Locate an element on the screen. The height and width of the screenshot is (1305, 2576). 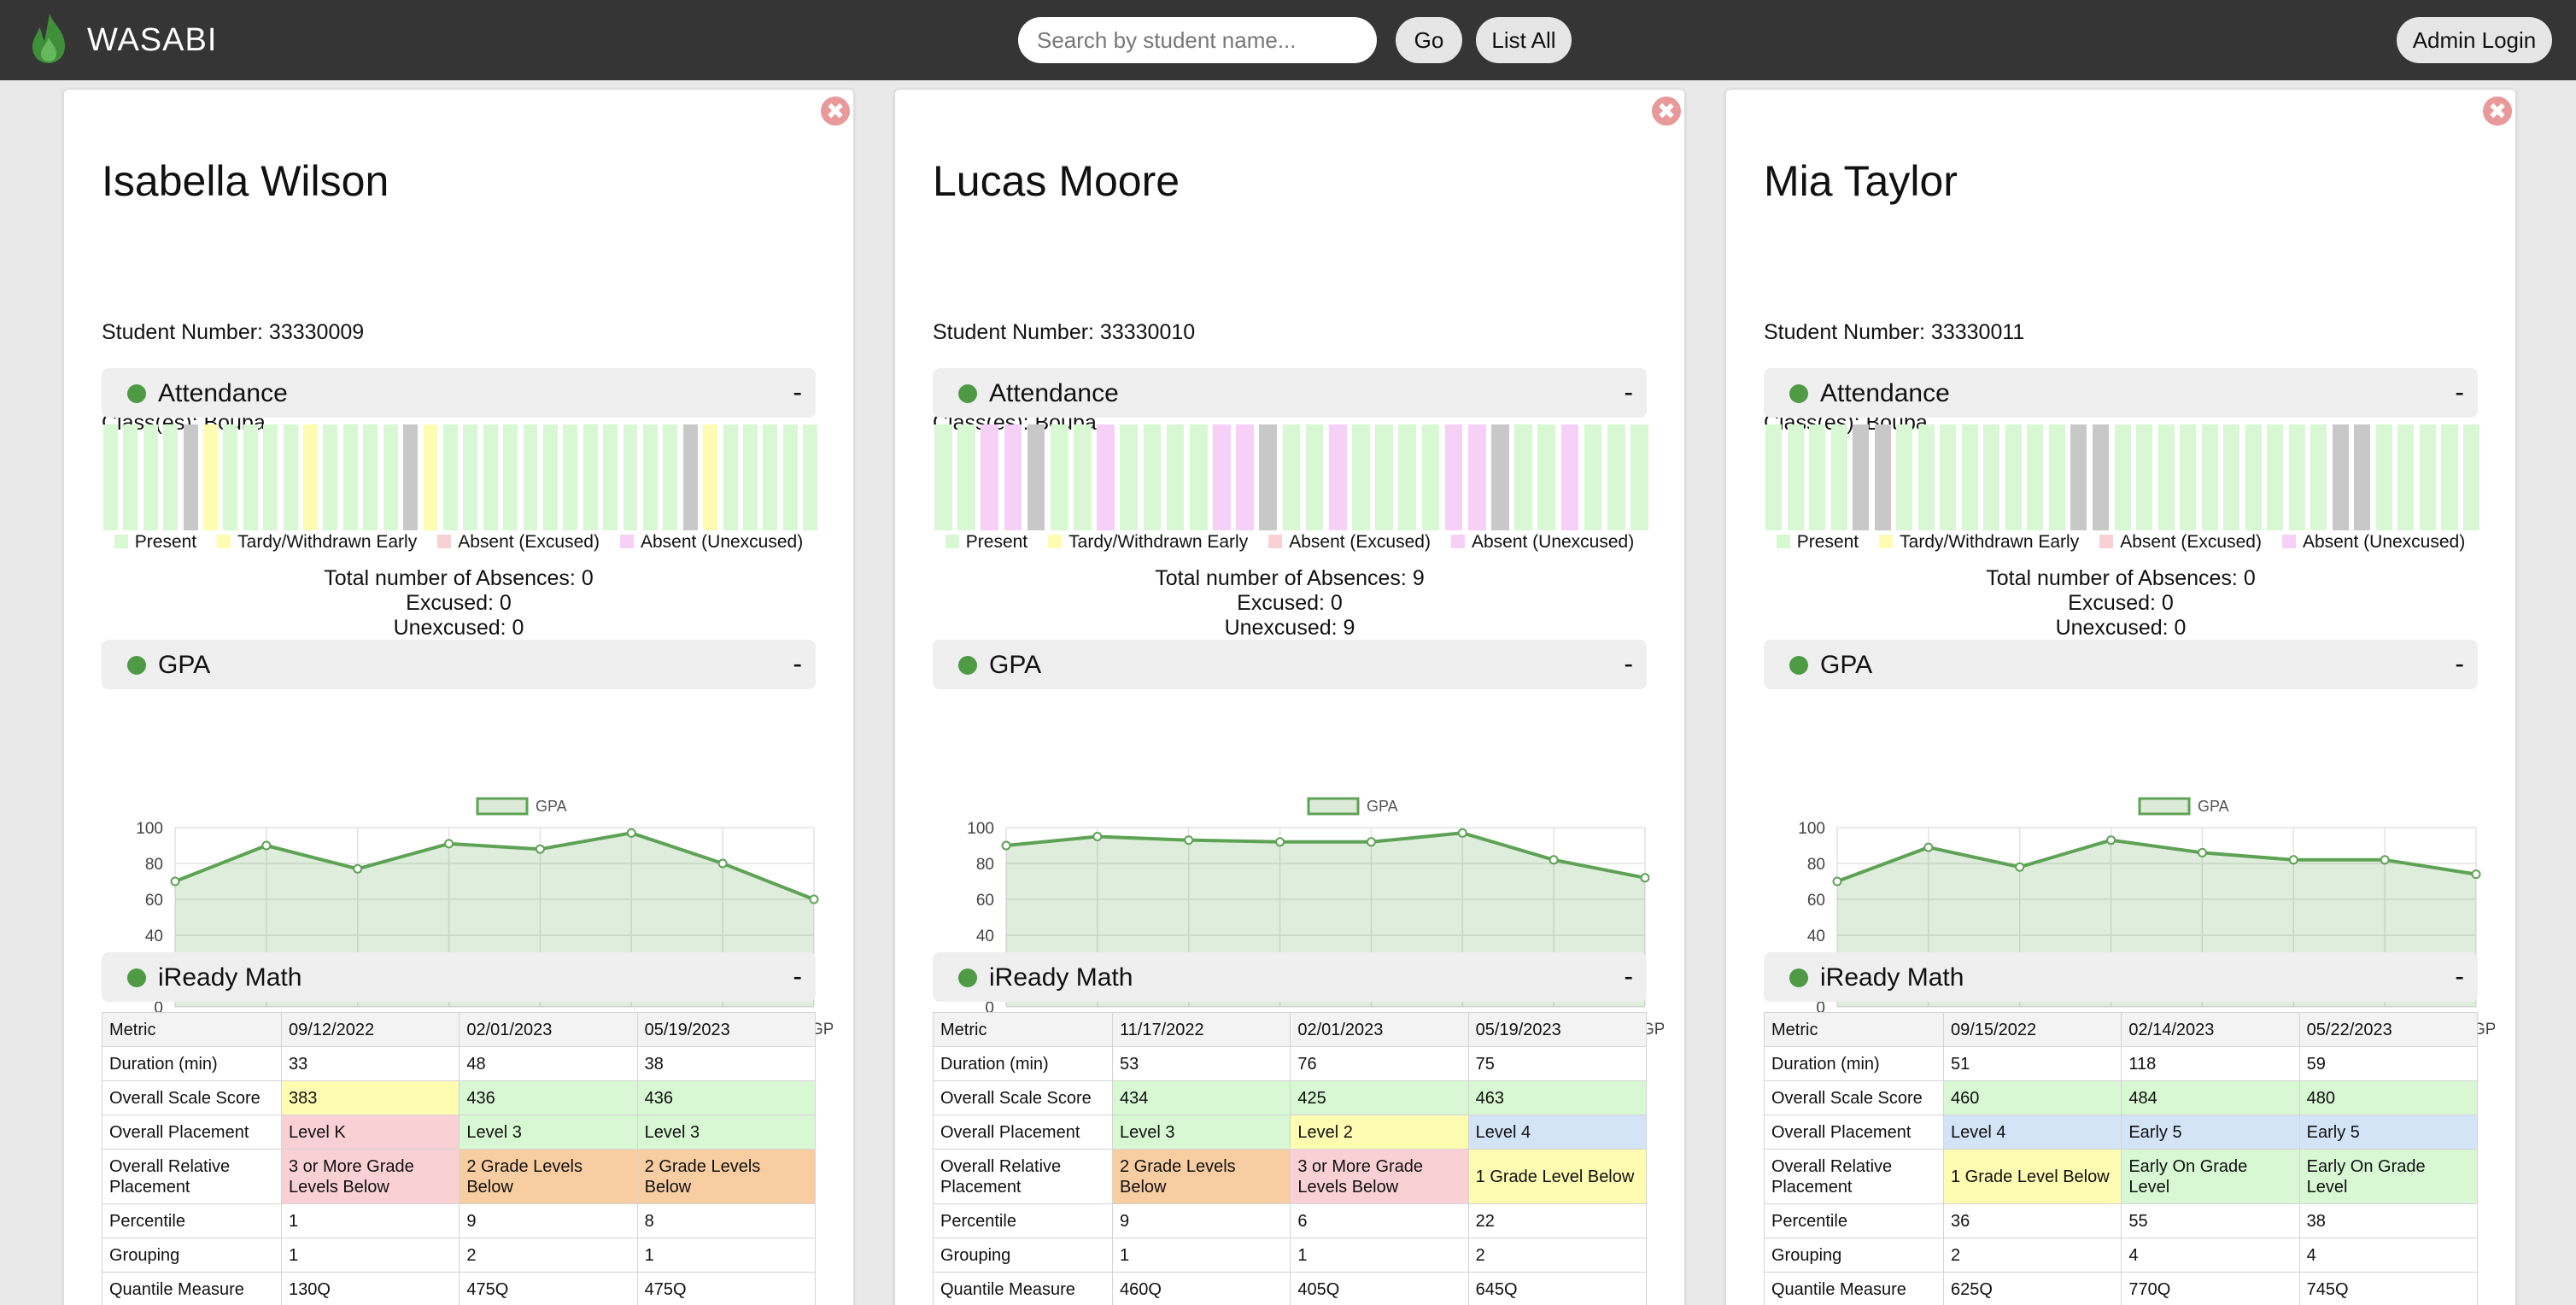
metric-value: Early On Grade Level is located at coordinates (2388, 1176).